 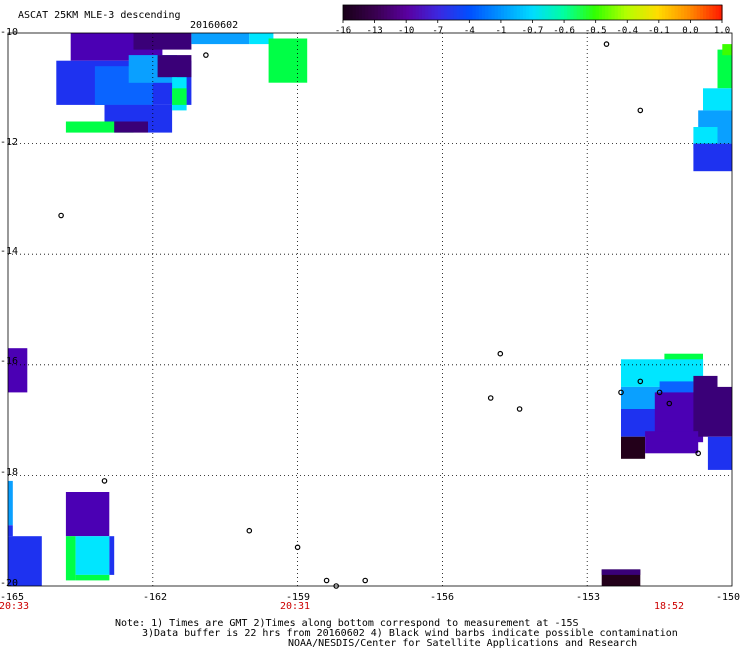 What do you see at coordinates (343, 31) in the screenshot?
I see `colorbar-label: -16` at bounding box center [343, 31].